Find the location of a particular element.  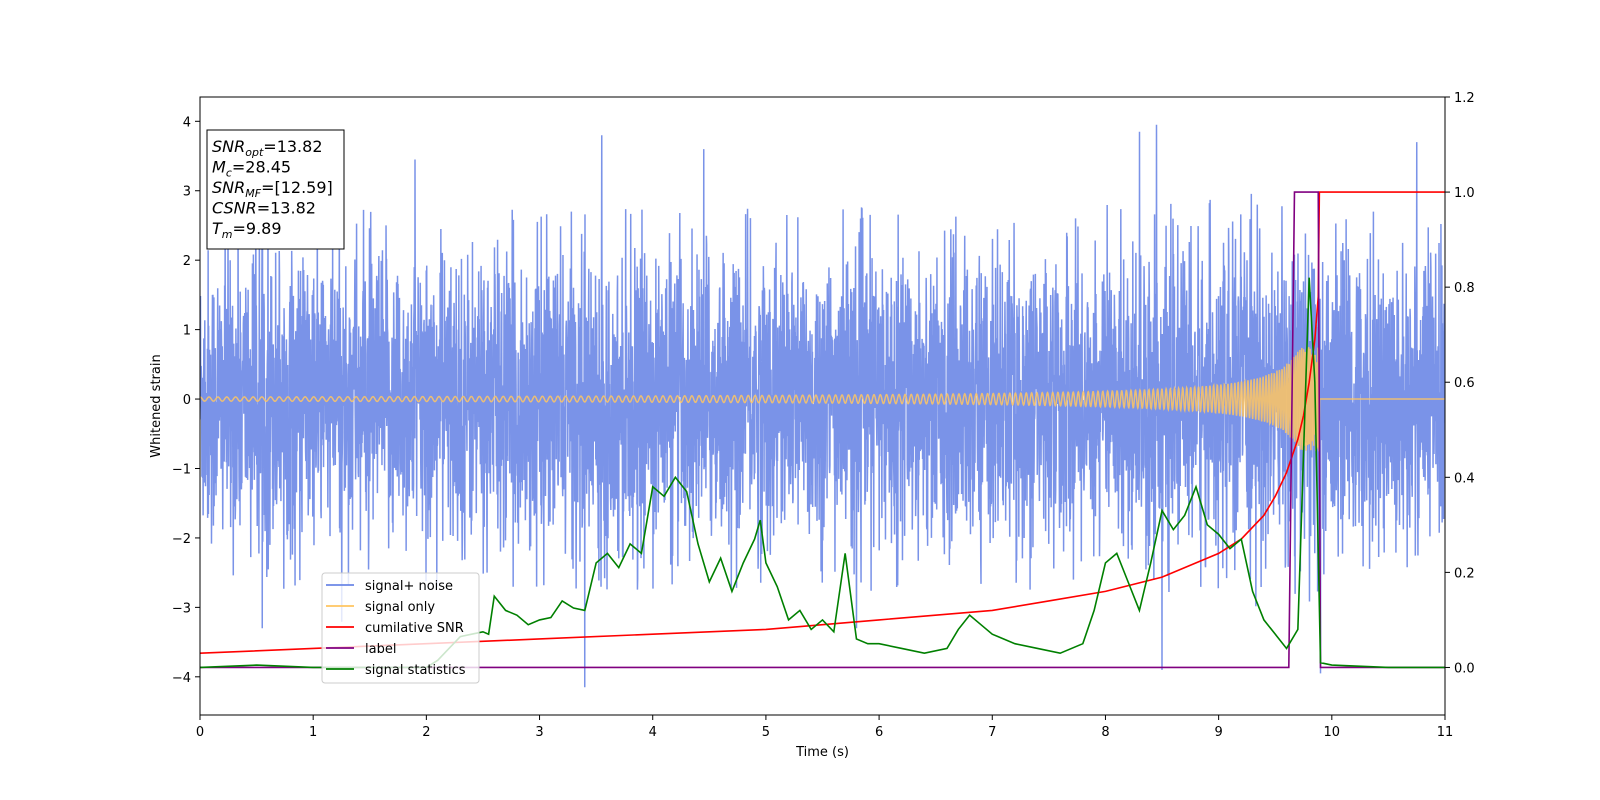

legend-label: label is located at coordinates (380, 649).